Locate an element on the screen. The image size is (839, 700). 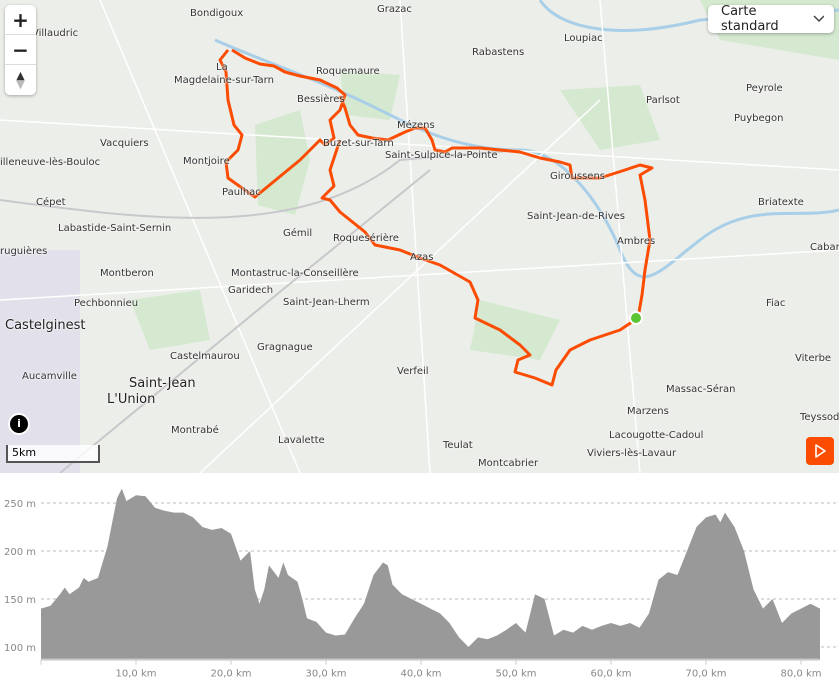
place-label: Bondigoux is located at coordinates (217, 13).